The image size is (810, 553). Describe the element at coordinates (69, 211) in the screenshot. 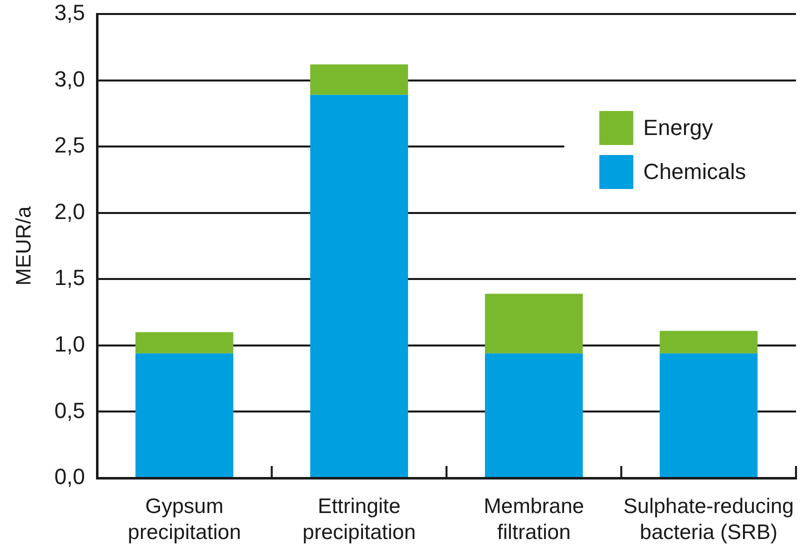

I see `y-tick-label: 2,0` at that location.